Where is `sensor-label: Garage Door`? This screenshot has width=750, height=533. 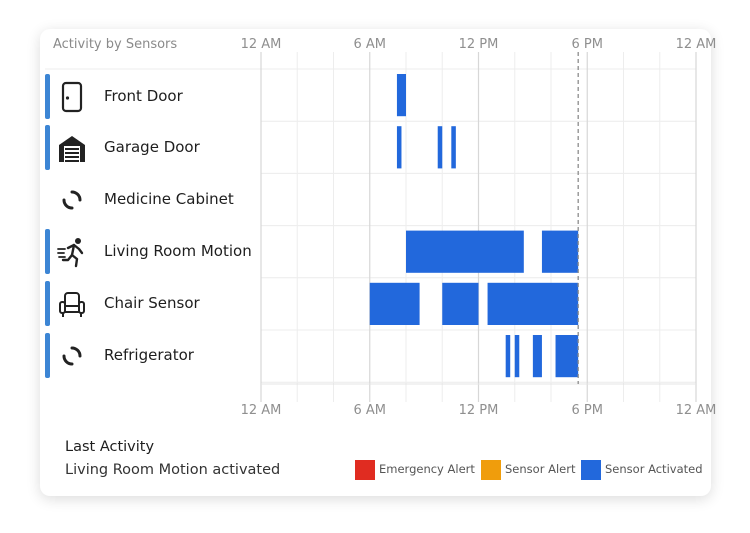
sensor-label: Garage Door is located at coordinates (152, 147).